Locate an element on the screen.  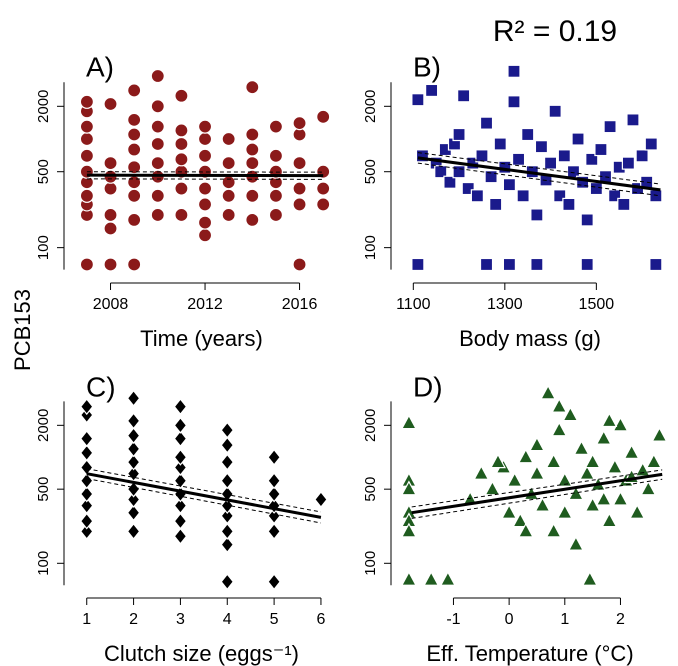
x-tick-label: 2016 is located at coordinates (300, 304).